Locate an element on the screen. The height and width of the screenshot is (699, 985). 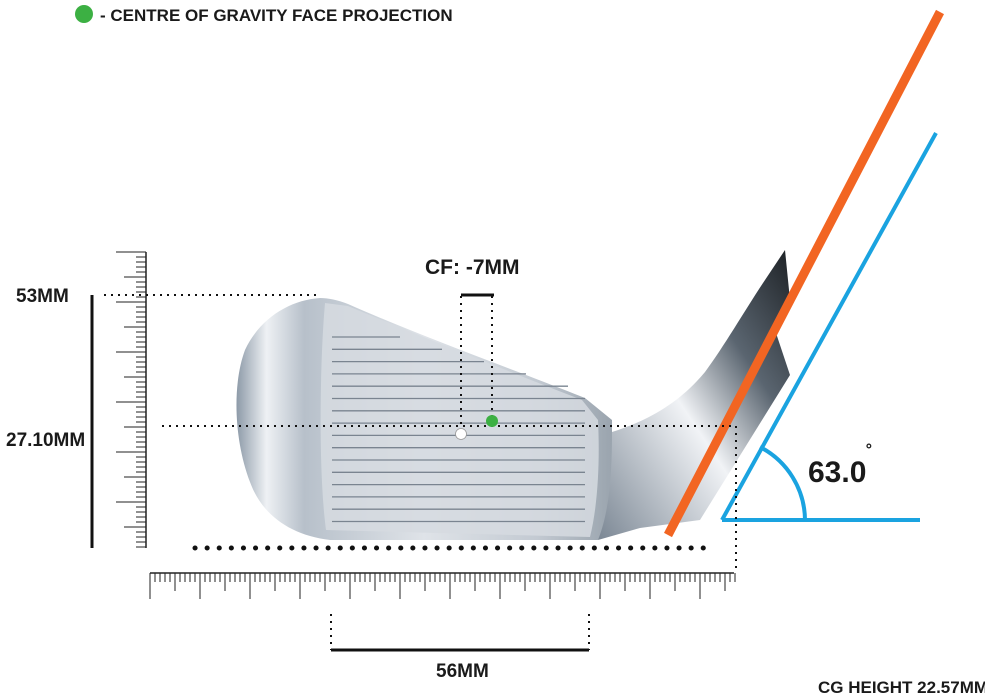
footer-cg-height: CG HEIGHT 22.57MM is located at coordinates (901, 687).